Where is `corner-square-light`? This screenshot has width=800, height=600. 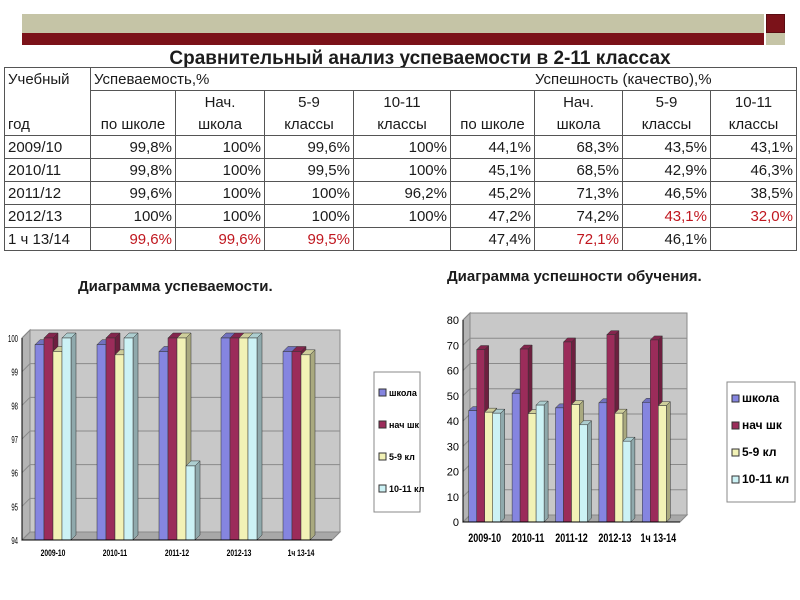 corner-square-light is located at coordinates (775, 39).